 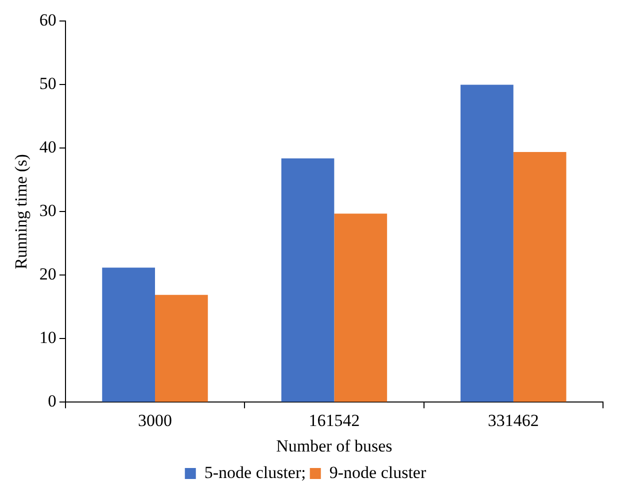 I want to click on y-axis-title: Running time (s), so click(x=21, y=212).